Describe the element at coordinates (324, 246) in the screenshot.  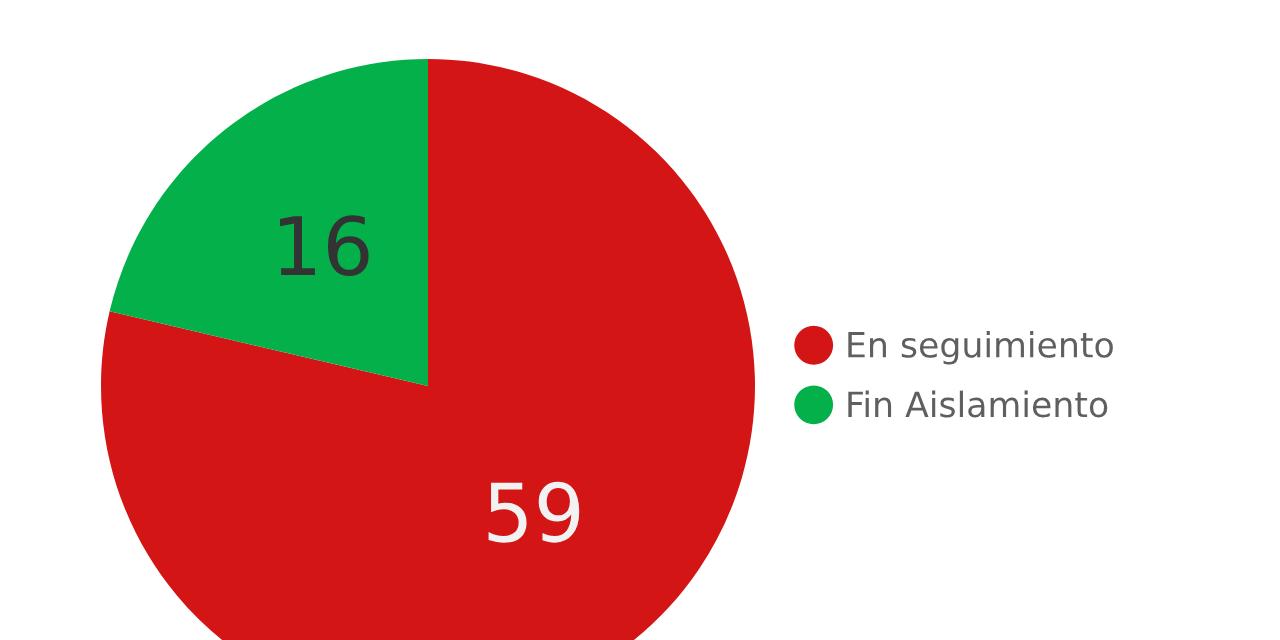
I see `data-label: 16` at that location.